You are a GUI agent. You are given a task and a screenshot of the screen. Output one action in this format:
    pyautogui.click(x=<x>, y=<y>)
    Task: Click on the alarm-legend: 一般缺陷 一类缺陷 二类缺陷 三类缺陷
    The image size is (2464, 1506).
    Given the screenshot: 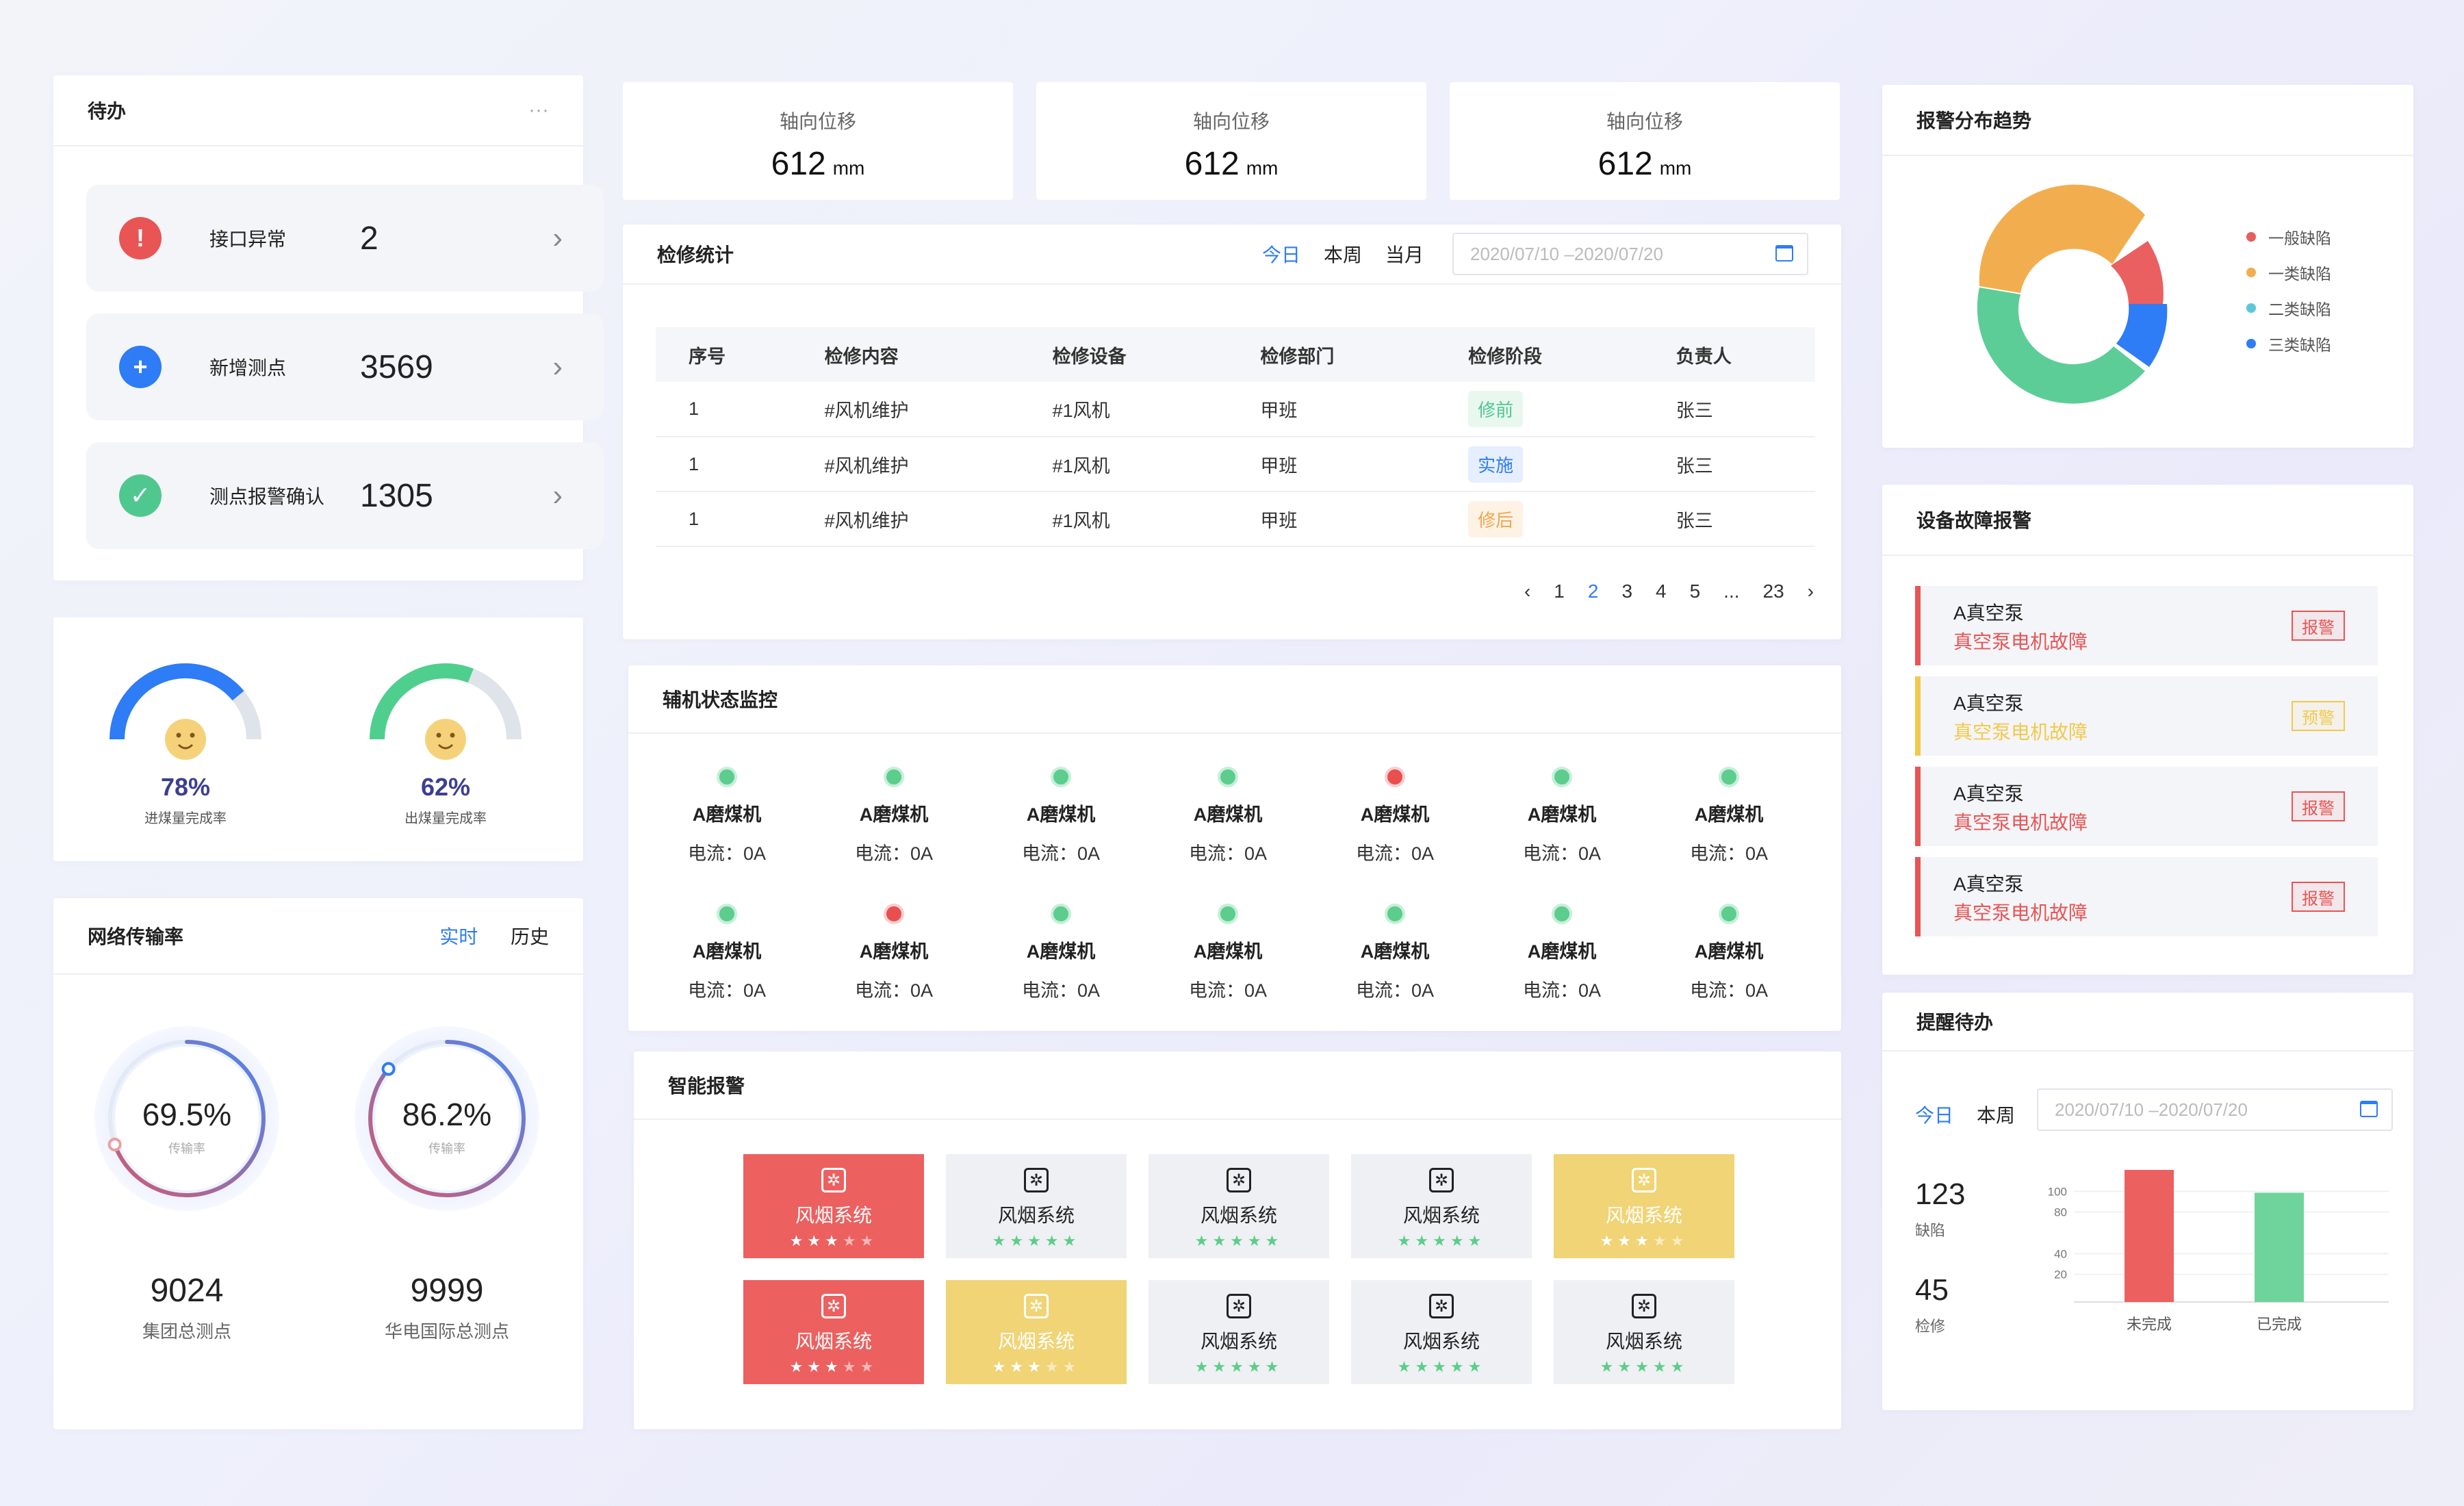 What is the action you would take?
    pyautogui.click(x=2288, y=290)
    